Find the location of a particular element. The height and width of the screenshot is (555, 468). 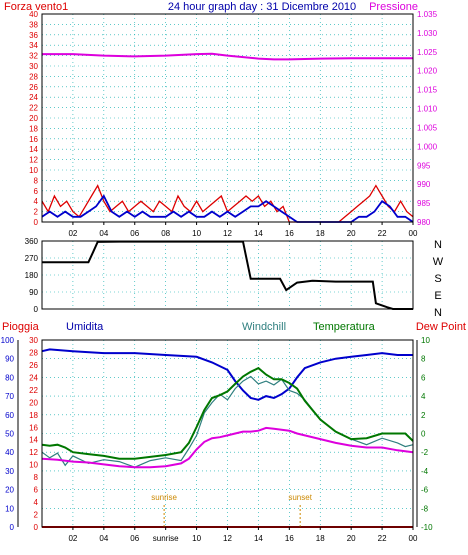

humidity-label: Umidita is located at coordinates (85, 327).